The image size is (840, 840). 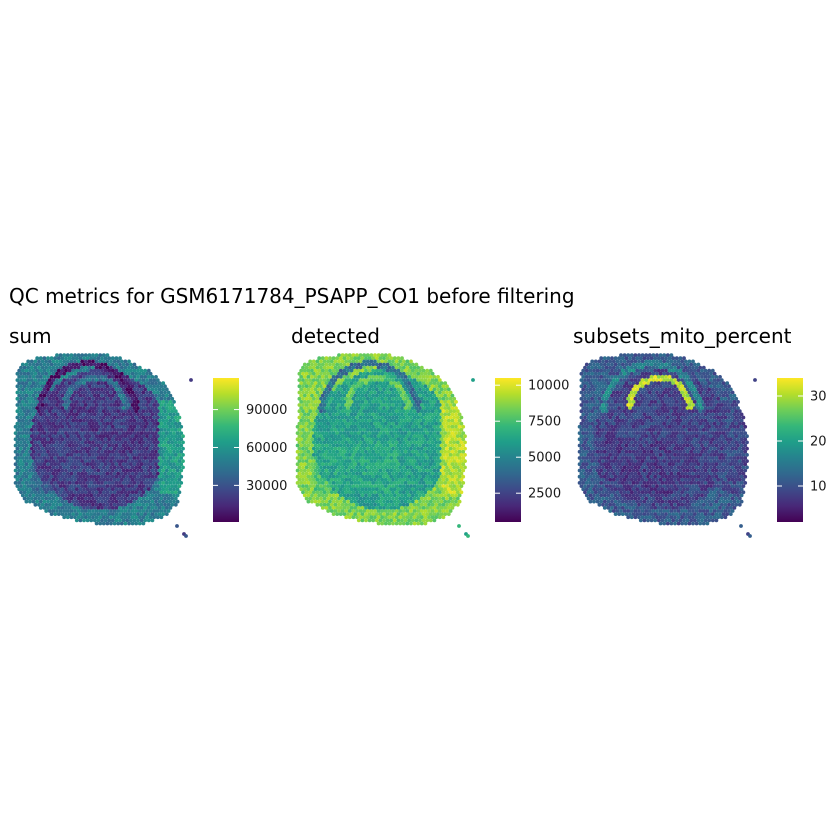 I want to click on colorbar, so click(x=508, y=450).